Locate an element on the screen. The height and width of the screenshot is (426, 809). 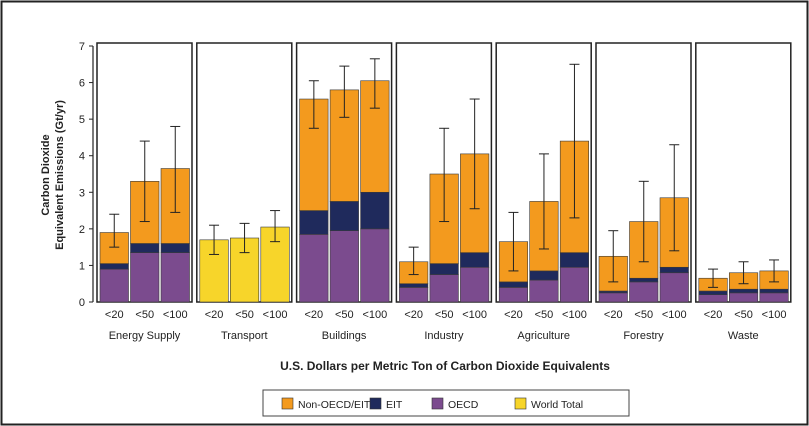
sector-label: Agriculture is located at coordinates (543, 336).